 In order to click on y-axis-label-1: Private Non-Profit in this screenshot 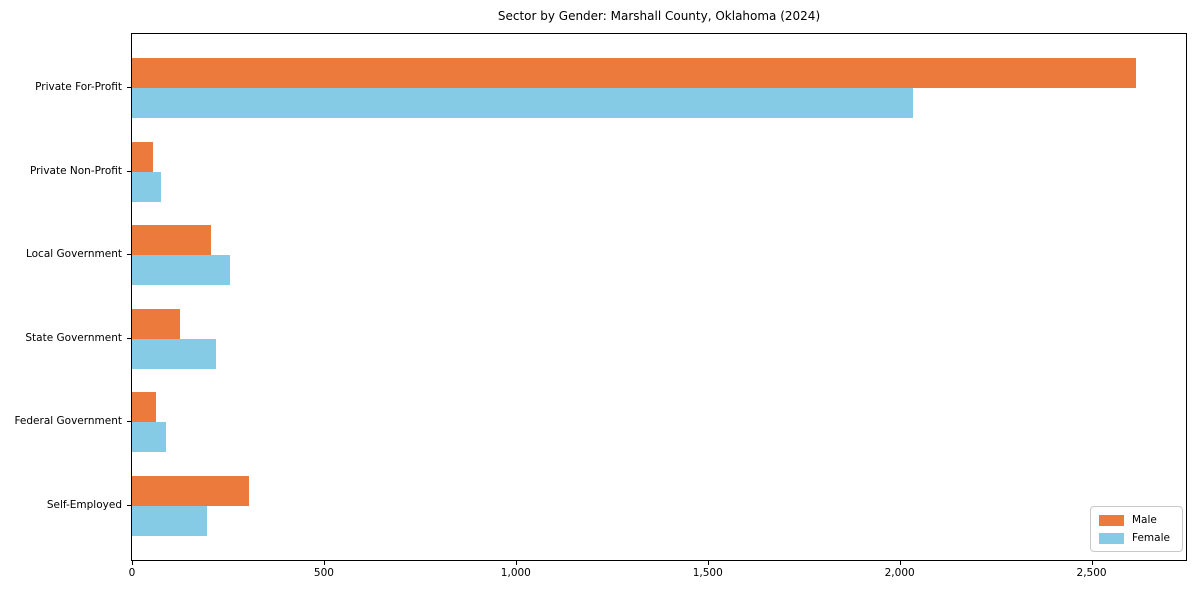, I will do `click(75, 170)`.